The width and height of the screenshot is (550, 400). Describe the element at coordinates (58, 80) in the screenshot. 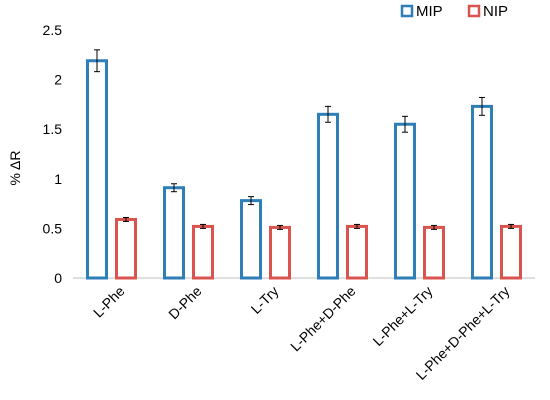

I see `y-tick-label: 2` at that location.